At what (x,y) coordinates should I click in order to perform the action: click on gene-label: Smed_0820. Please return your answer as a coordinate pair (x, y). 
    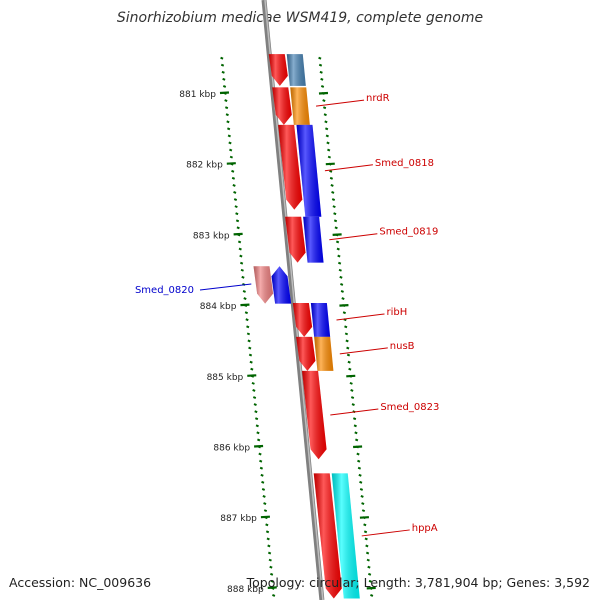
    Looking at the image, I should click on (193, 289).